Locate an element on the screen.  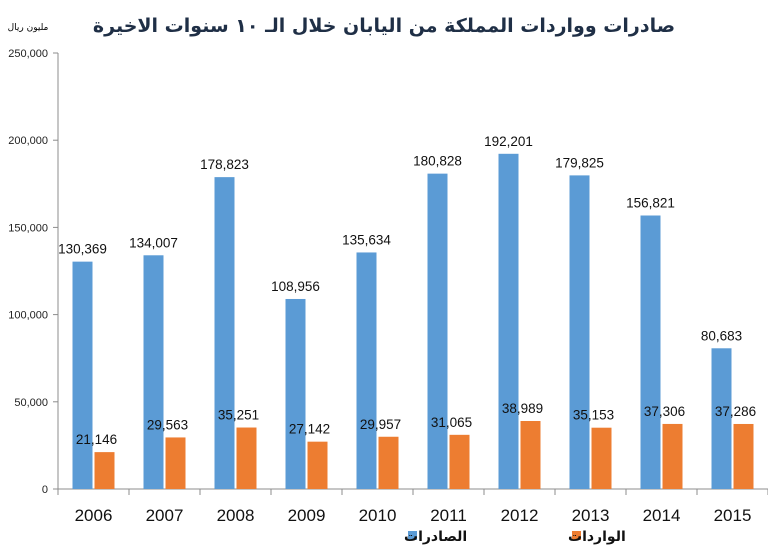
y-tick-label: 0 is located at coordinates (45, 490).